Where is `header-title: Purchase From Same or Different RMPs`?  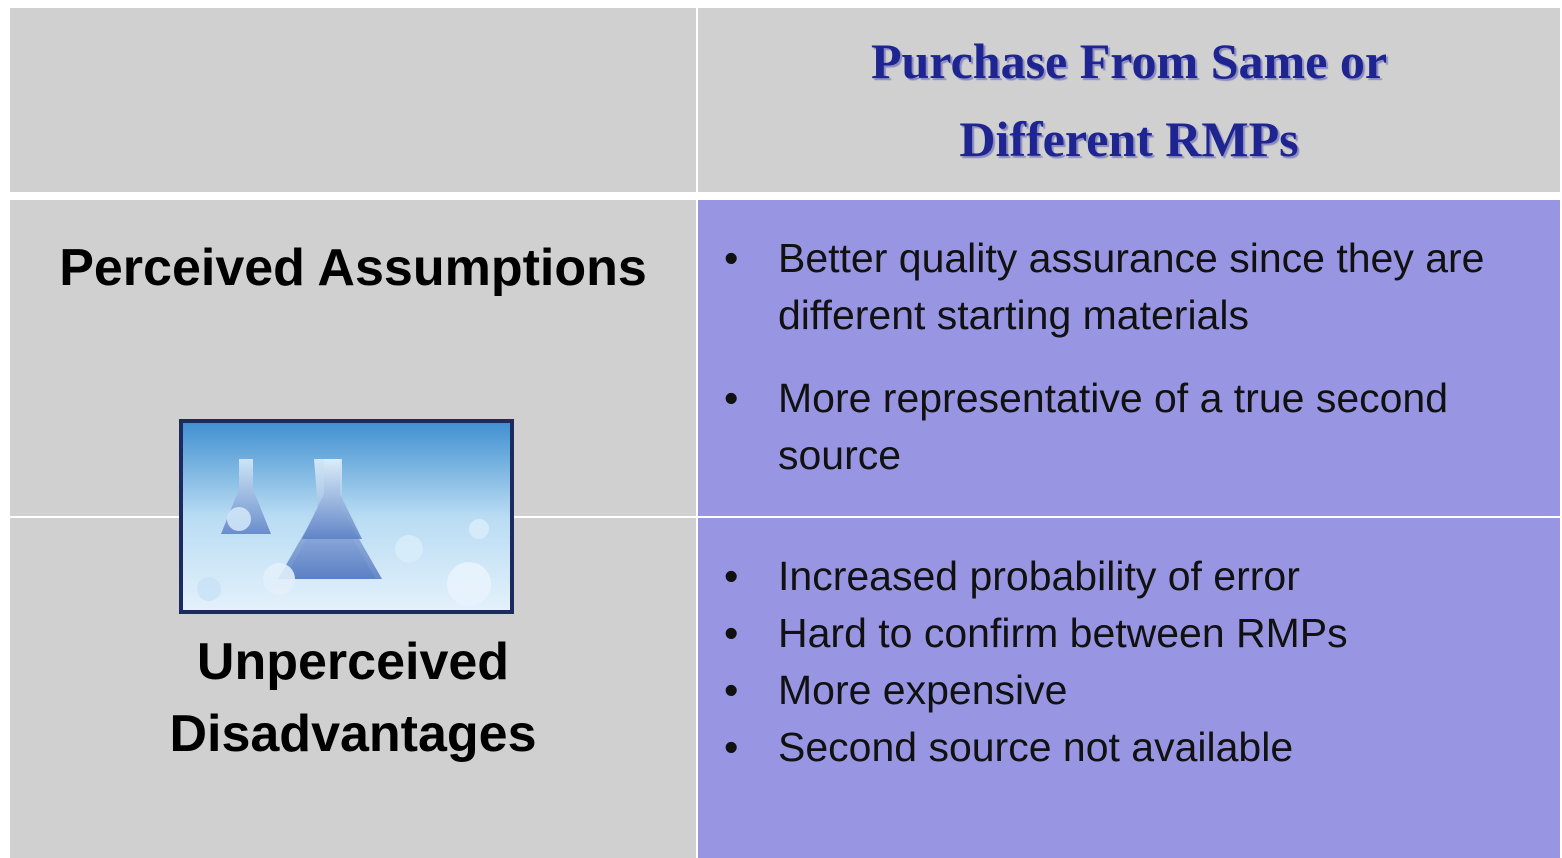 header-title: Purchase From Same or Different RMPs is located at coordinates (1129, 100).